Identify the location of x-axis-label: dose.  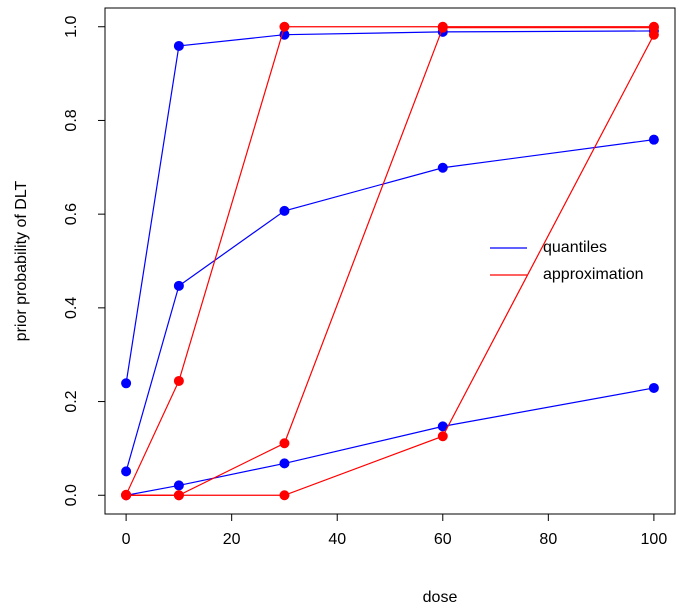
(440, 597).